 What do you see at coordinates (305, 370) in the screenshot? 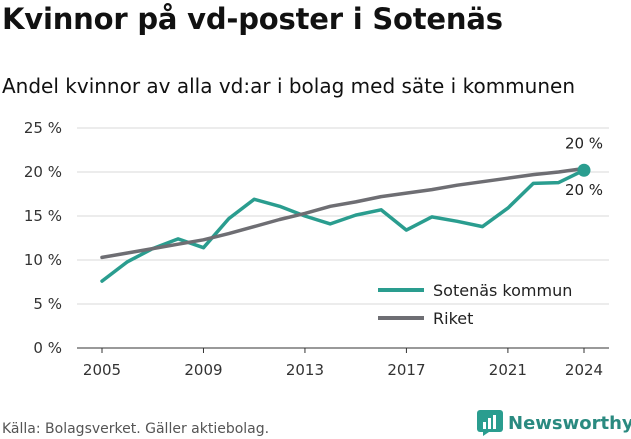
I see `x-tick-label: 2013` at bounding box center [305, 370].